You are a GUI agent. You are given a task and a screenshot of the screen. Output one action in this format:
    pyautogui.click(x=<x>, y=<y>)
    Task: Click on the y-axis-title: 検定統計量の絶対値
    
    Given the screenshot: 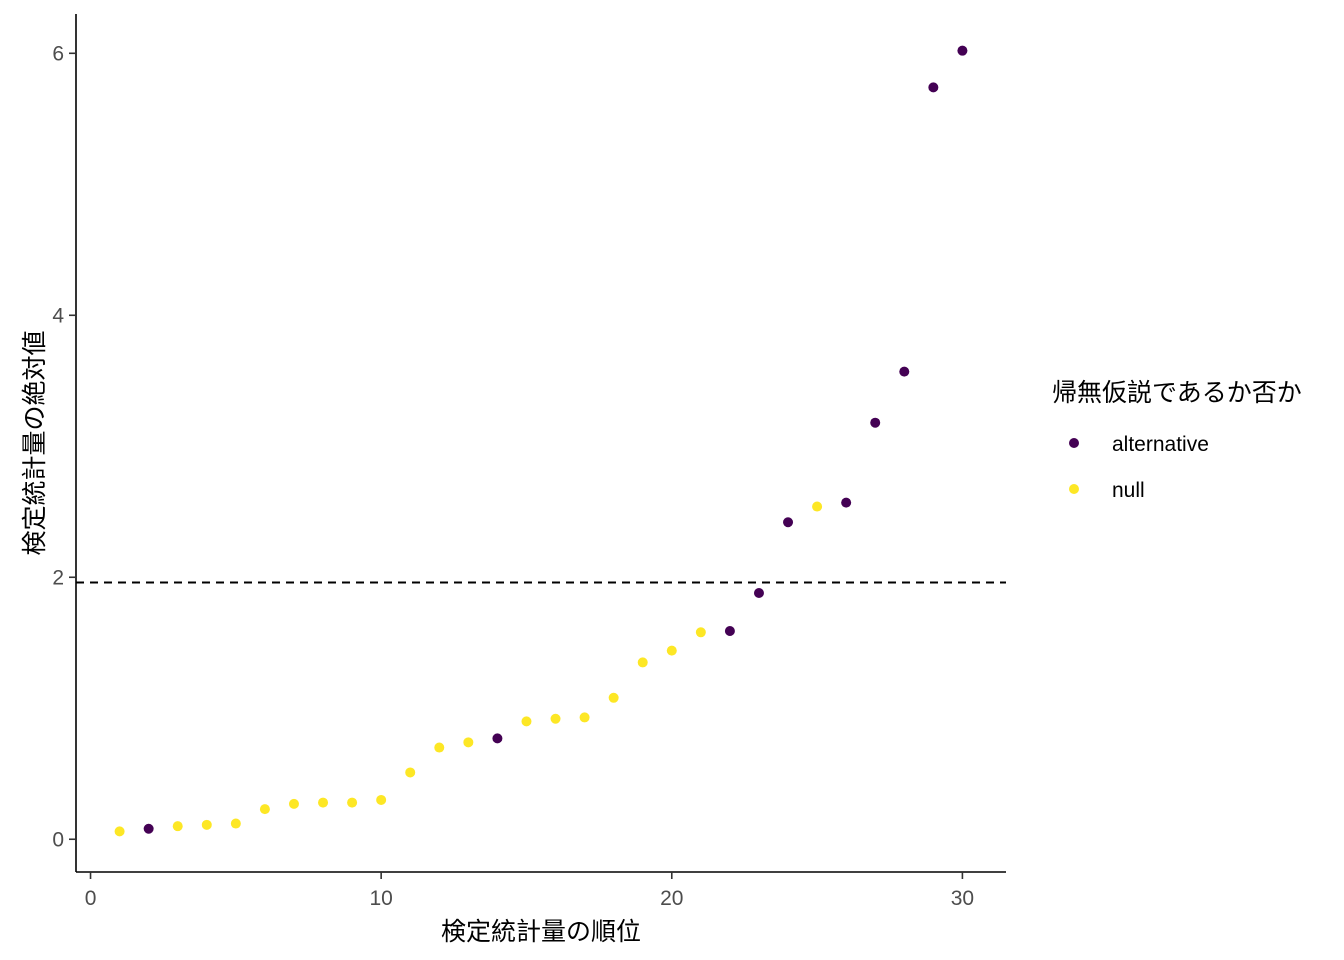 What is the action you would take?
    pyautogui.click(x=34, y=442)
    